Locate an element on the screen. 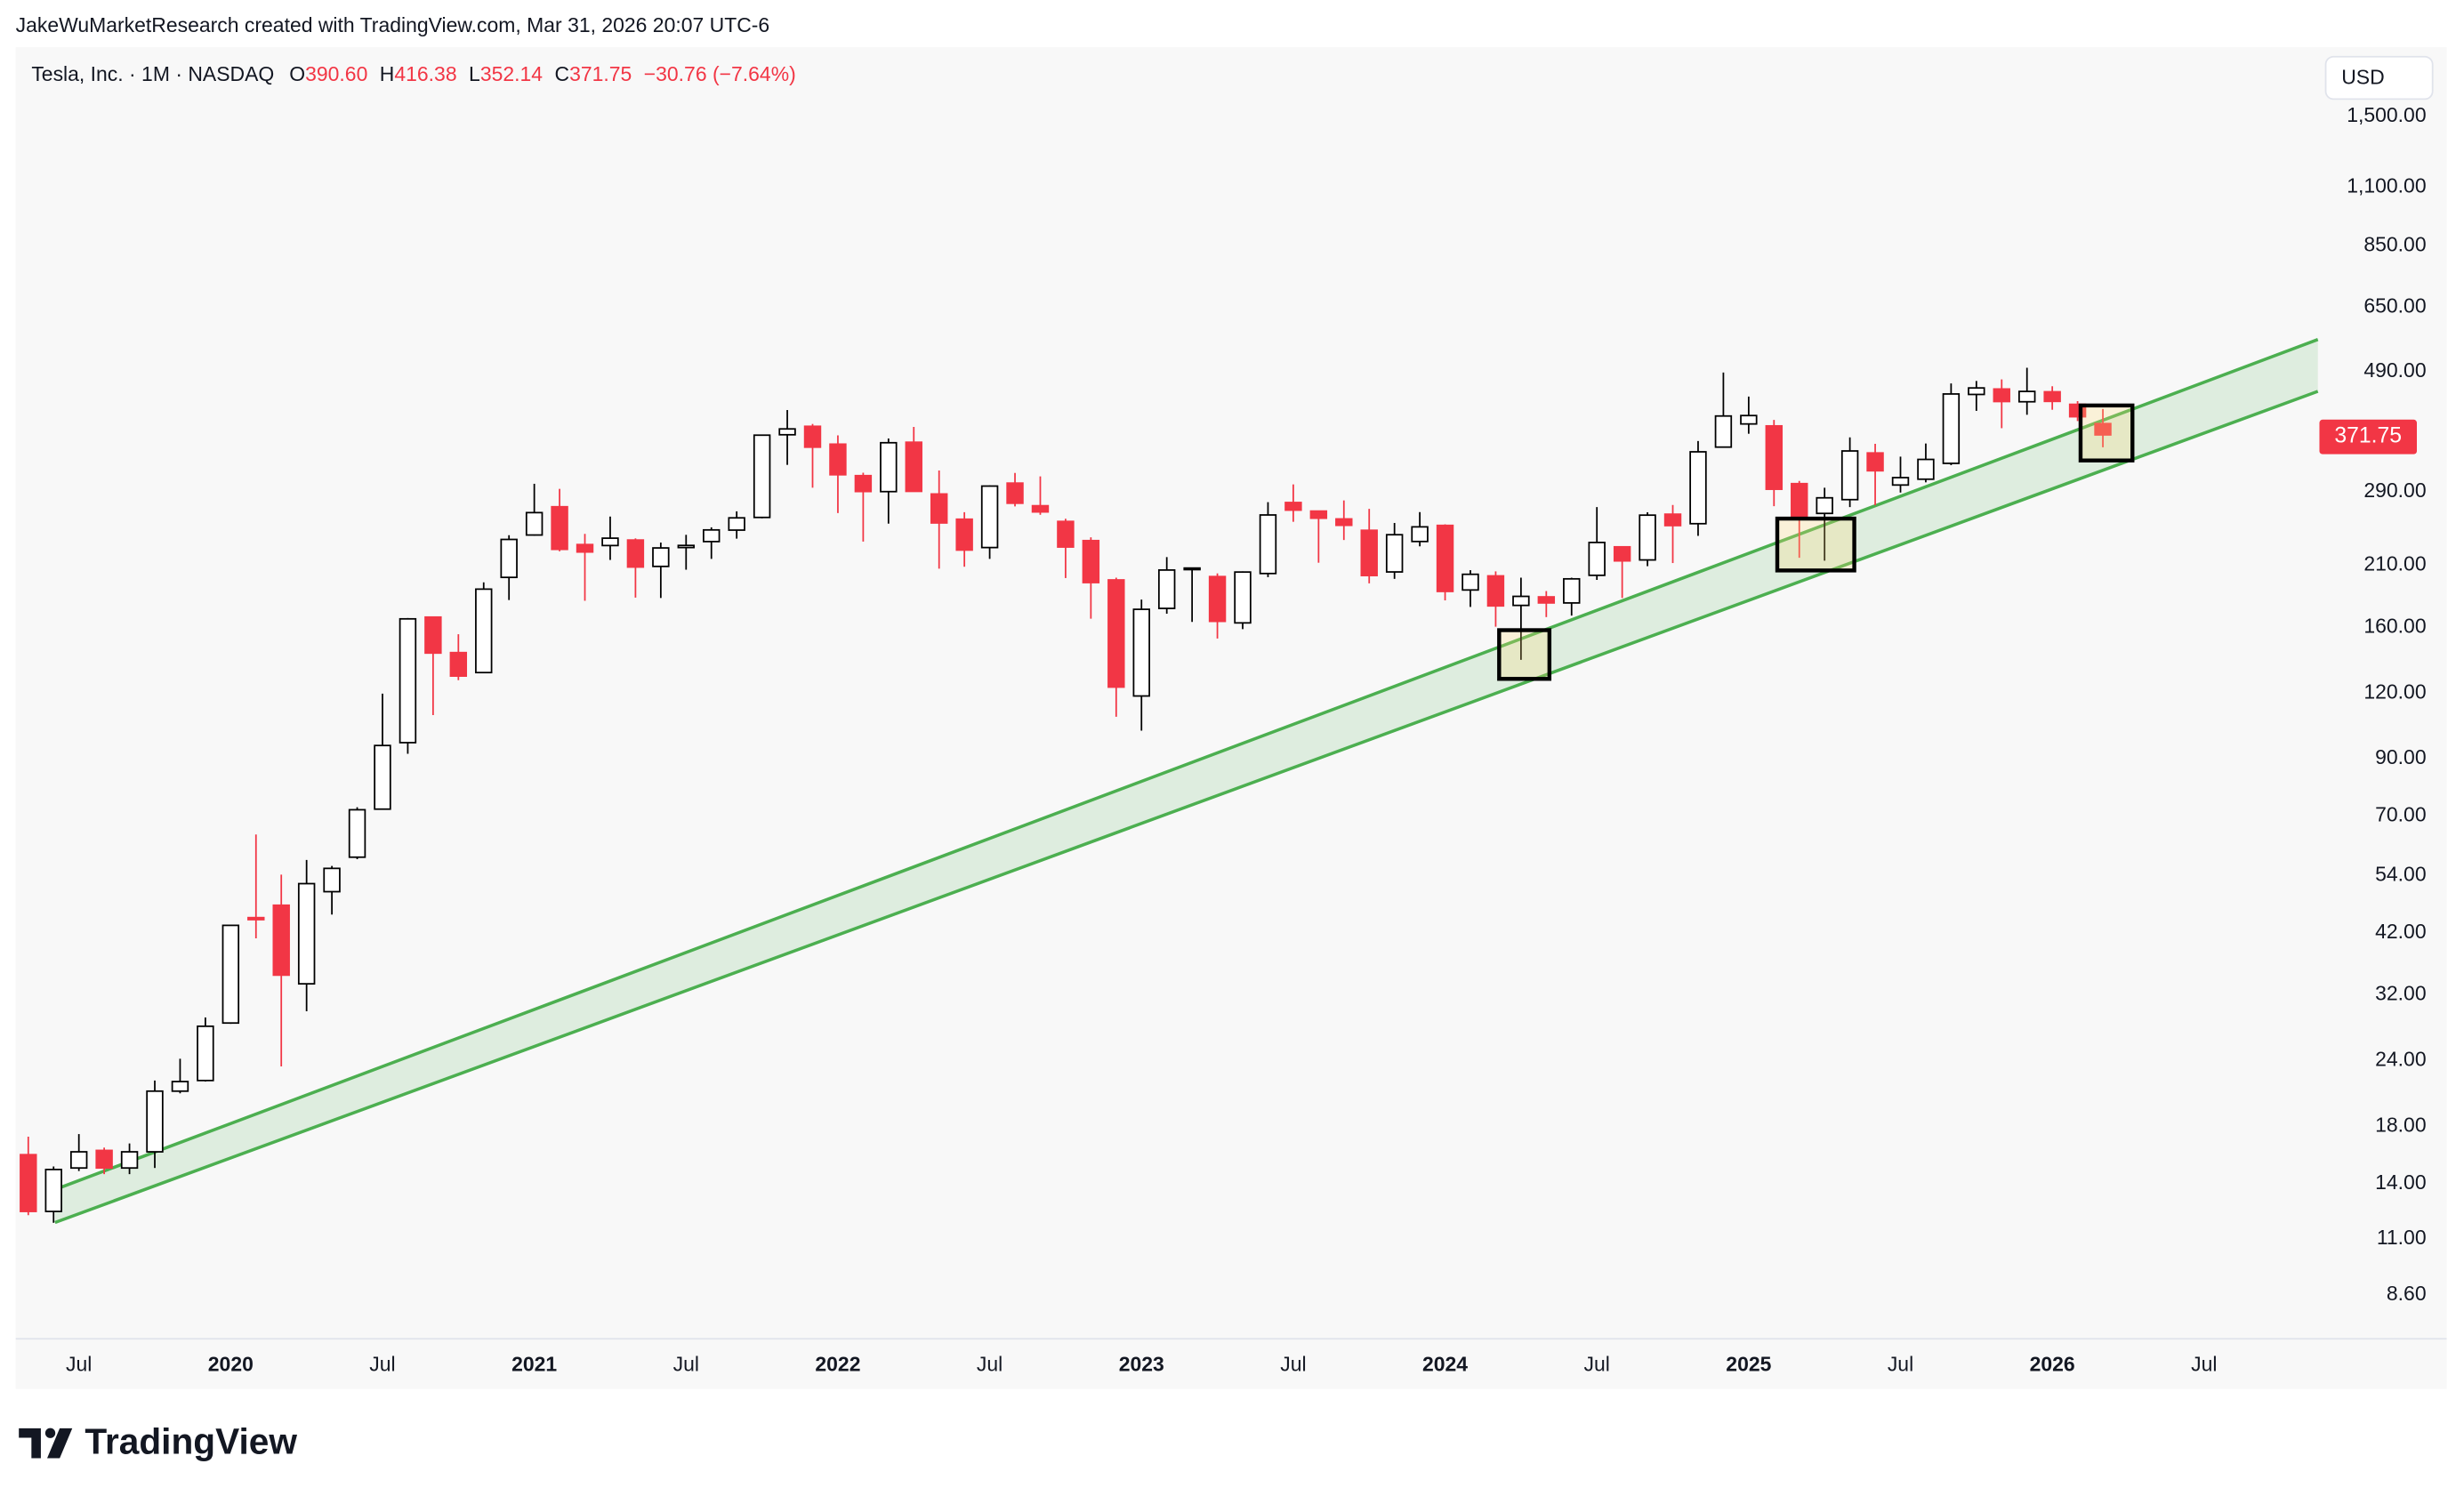 This screenshot has height=1496, width=2464. y-tick-label: 120.00 is located at coordinates (2394, 691).